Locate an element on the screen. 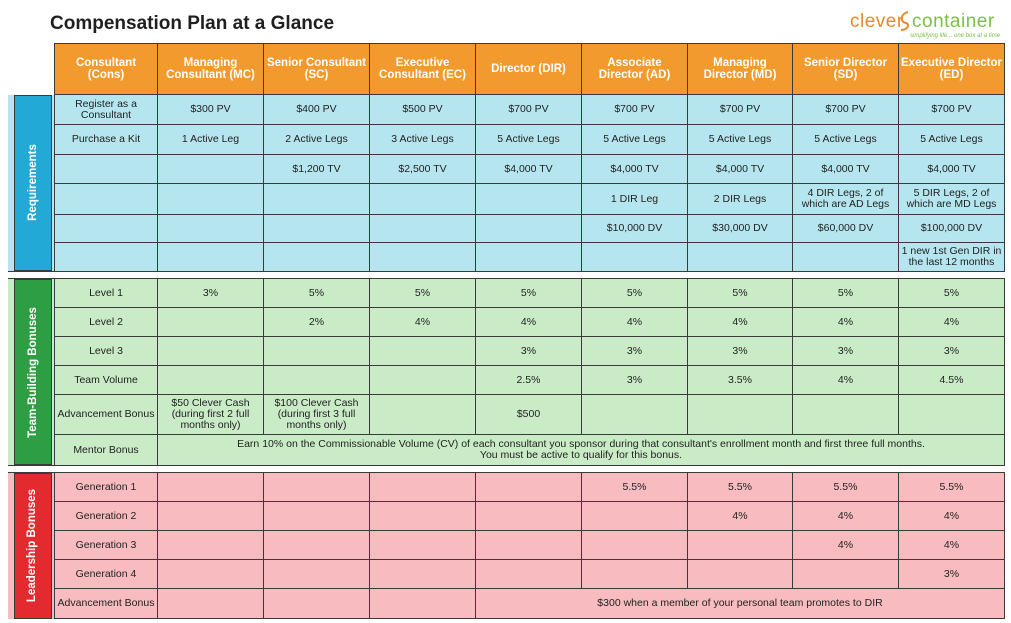 The image size is (1011, 623). table-cell: 3.5% is located at coordinates (740, 380).